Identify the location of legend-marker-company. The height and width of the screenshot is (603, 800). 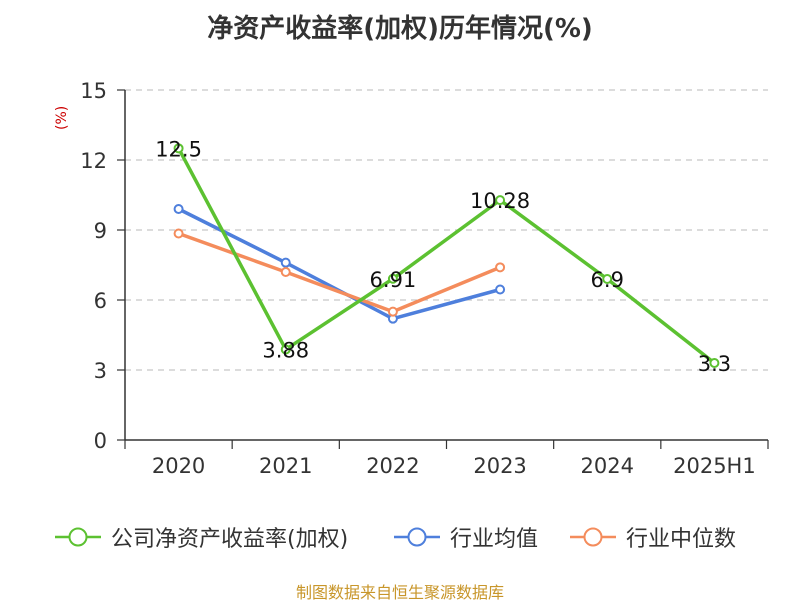
(78, 537).